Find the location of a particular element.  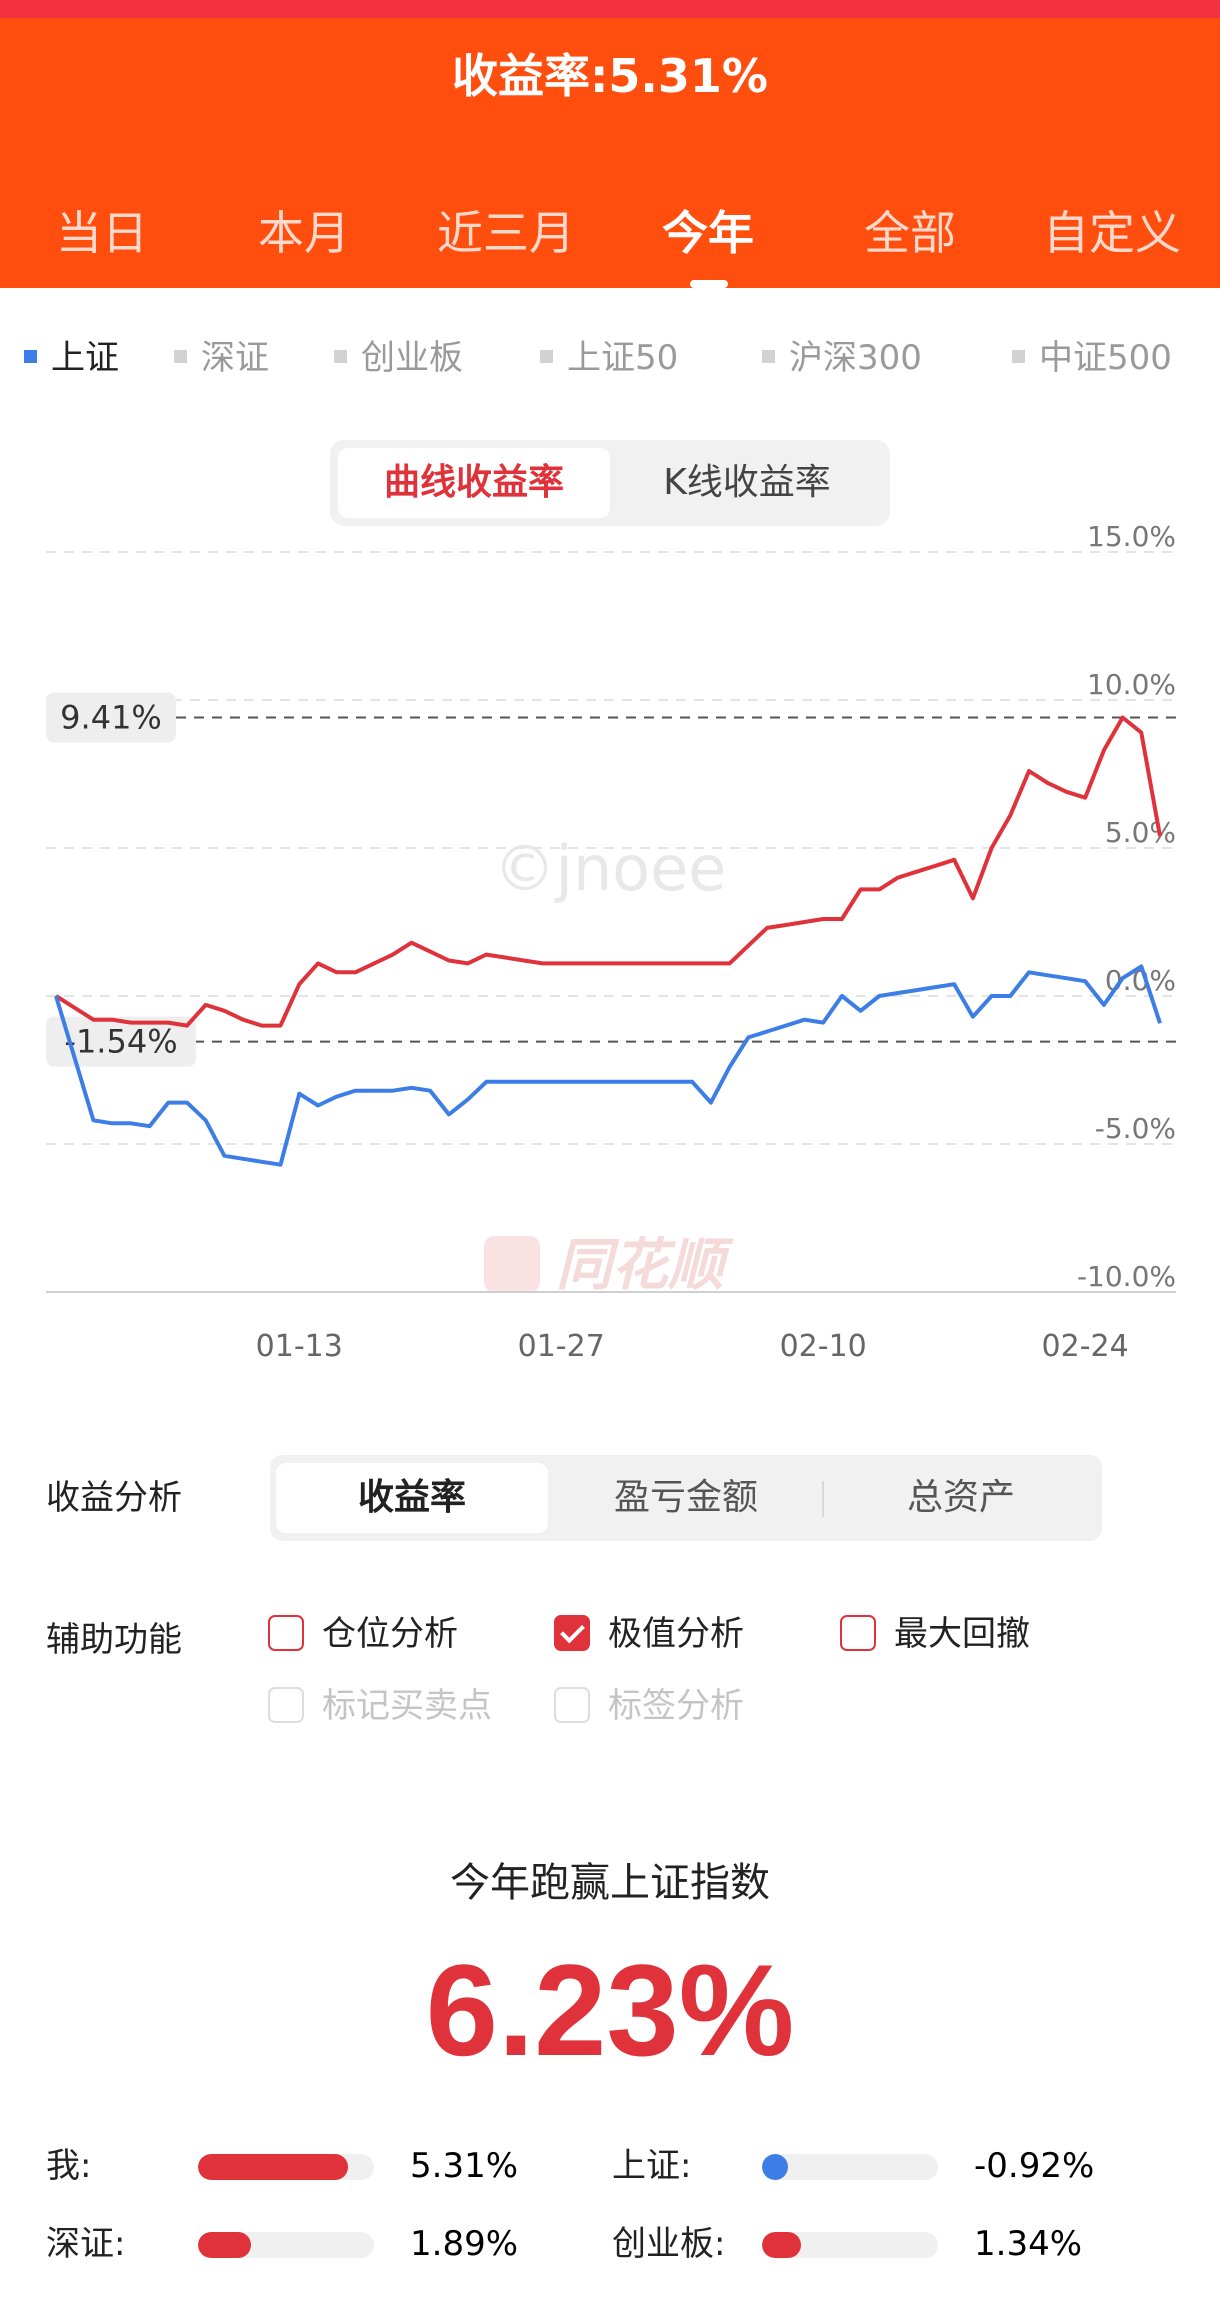

curve-return-option: 曲线收益率 is located at coordinates (474, 483).